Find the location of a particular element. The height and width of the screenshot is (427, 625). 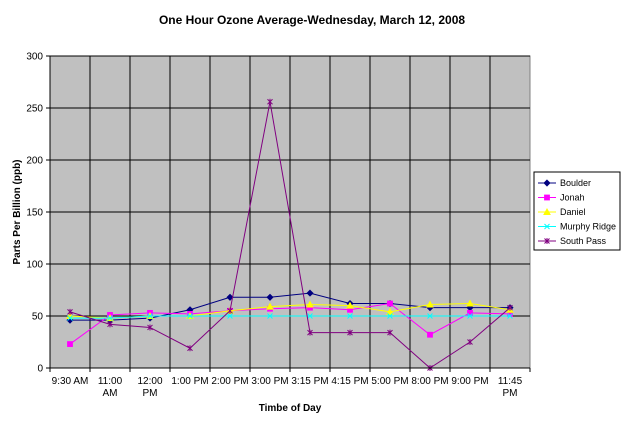

y-axis: 0 50 100 150 200 250 300 is located at coordinates (38, 213).